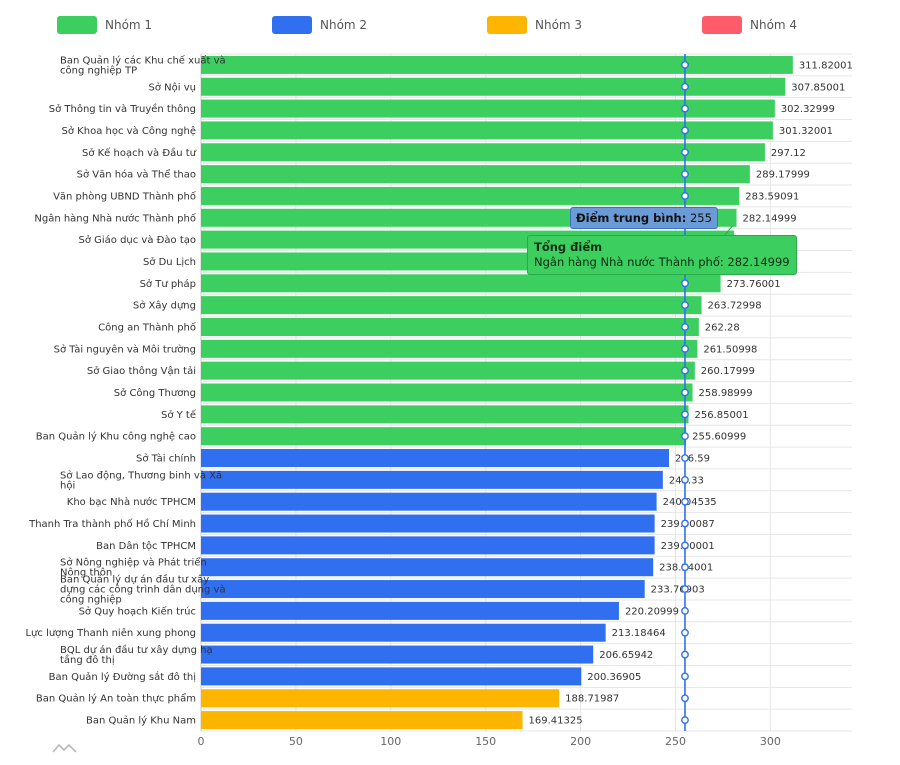 The height and width of the screenshot is (765, 900). Describe the element at coordinates (450, 25) in the screenshot. I see `legend: Nhóm 1 Nhóm 2 Nhóm 3 Nhóm 4` at that location.